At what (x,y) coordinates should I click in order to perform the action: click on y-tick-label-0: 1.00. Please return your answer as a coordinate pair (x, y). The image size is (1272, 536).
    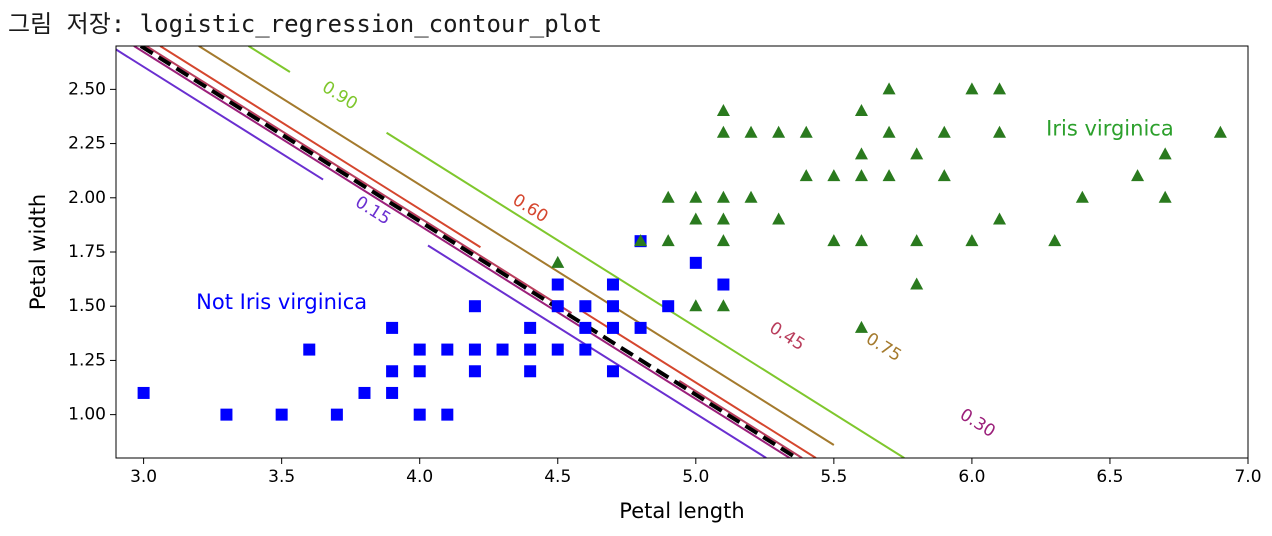
    Looking at the image, I should click on (87, 415).